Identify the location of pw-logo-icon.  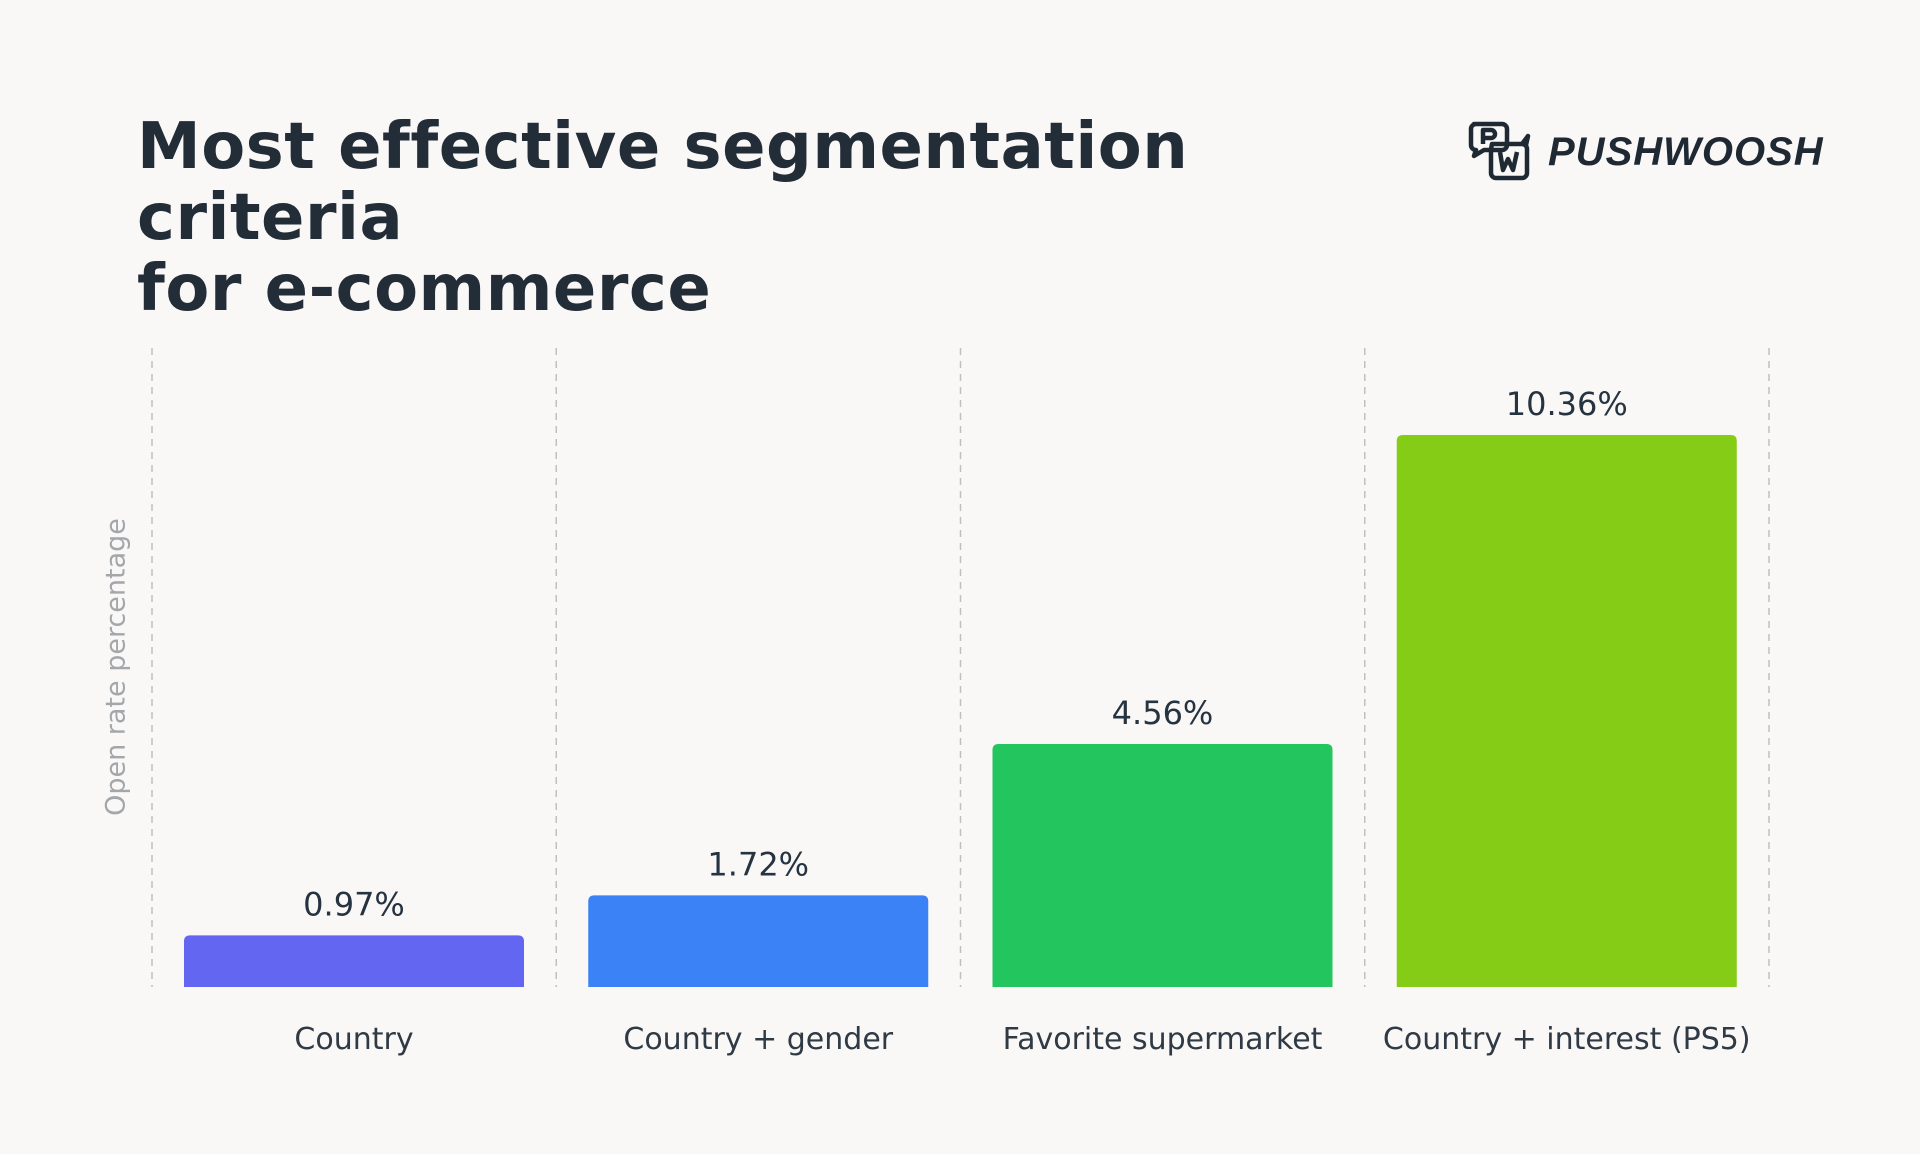
(1499, 151).